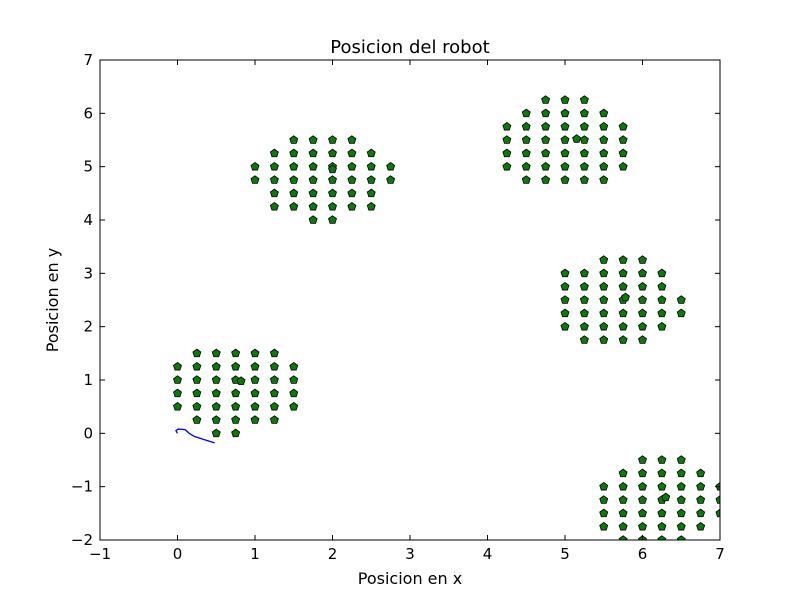 This screenshot has width=800, height=600. Describe the element at coordinates (100, 554) in the screenshot. I see `x-tick-label: −1` at that location.